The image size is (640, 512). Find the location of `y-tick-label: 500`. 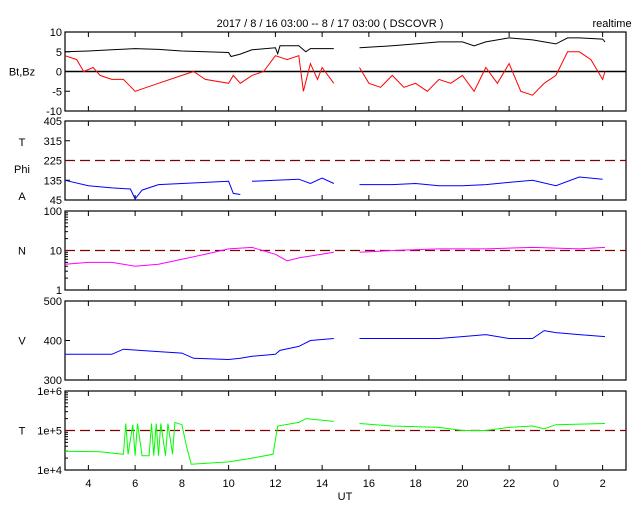

y-tick-label: 500 is located at coordinates (53, 302).